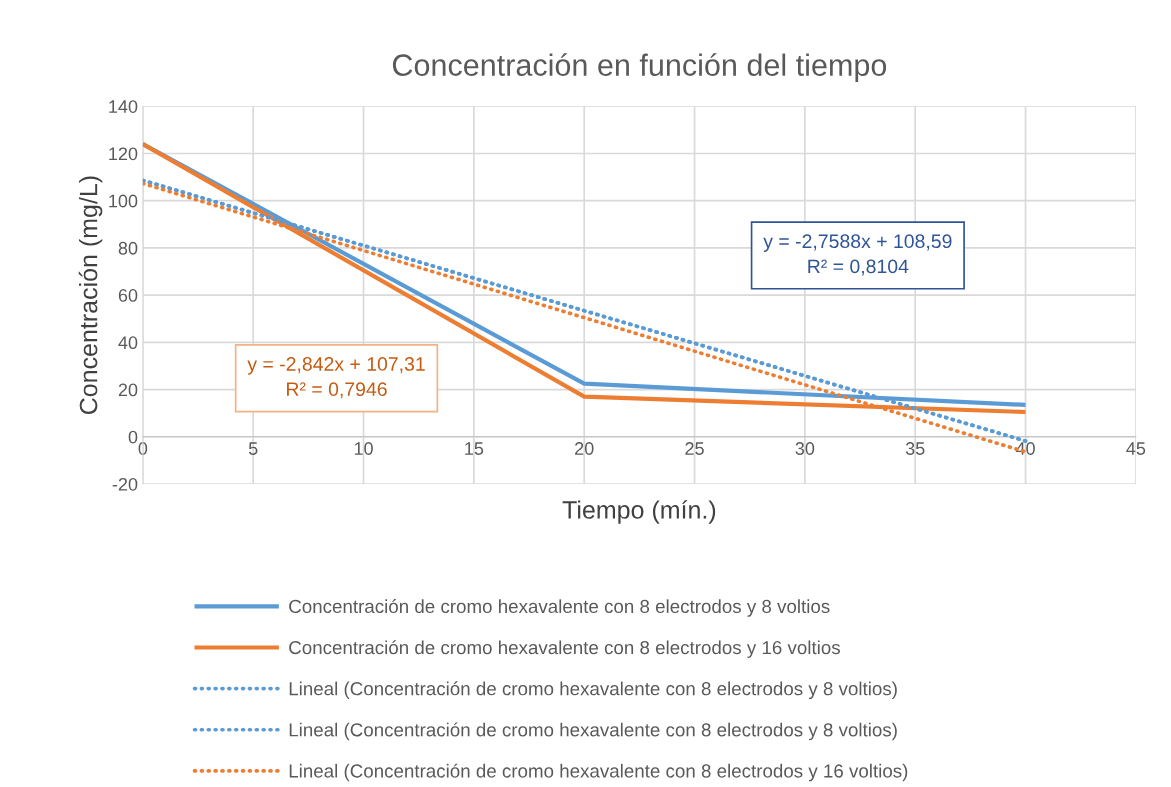 Image resolution: width=1171 pixels, height=787 pixels. Describe the element at coordinates (128, 343) in the screenshot. I see `y-tick-label: 40` at that location.